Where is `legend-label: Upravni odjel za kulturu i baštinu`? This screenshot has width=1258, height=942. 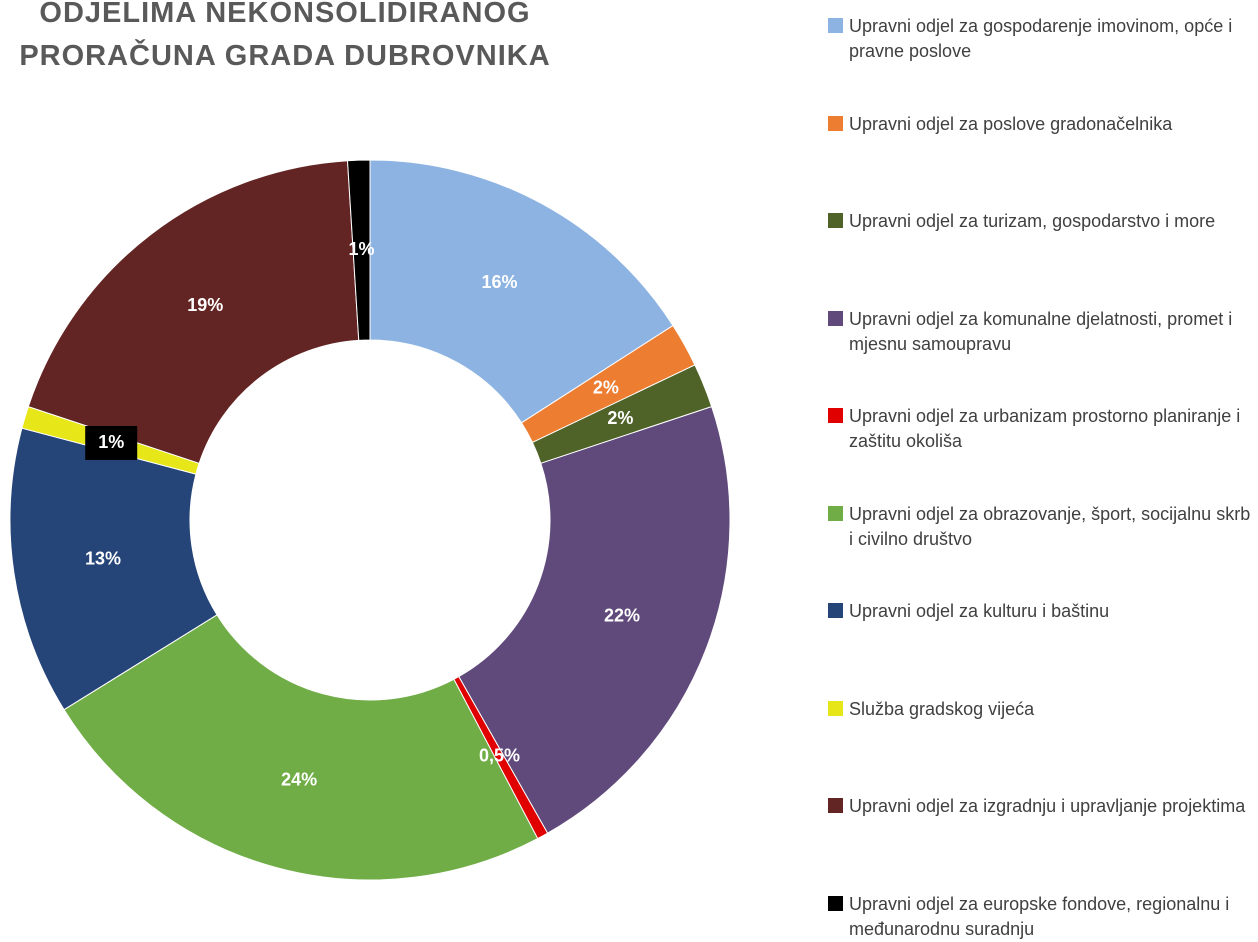
legend-label: Upravni odjel za kulturu i baštinu is located at coordinates (979, 611).